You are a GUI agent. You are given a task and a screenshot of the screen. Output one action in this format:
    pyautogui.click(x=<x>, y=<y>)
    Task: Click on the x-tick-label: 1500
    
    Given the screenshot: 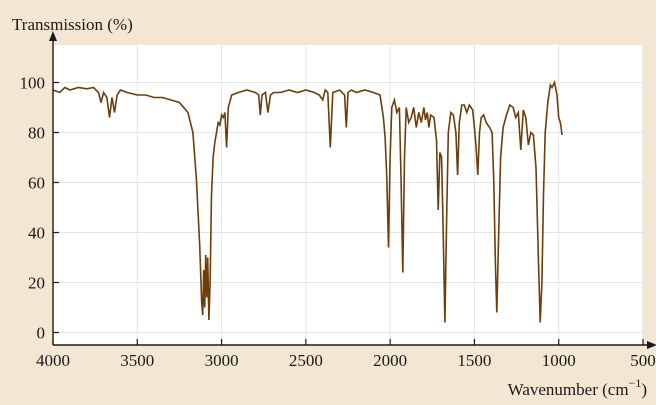 What is the action you would take?
    pyautogui.click(x=474, y=360)
    